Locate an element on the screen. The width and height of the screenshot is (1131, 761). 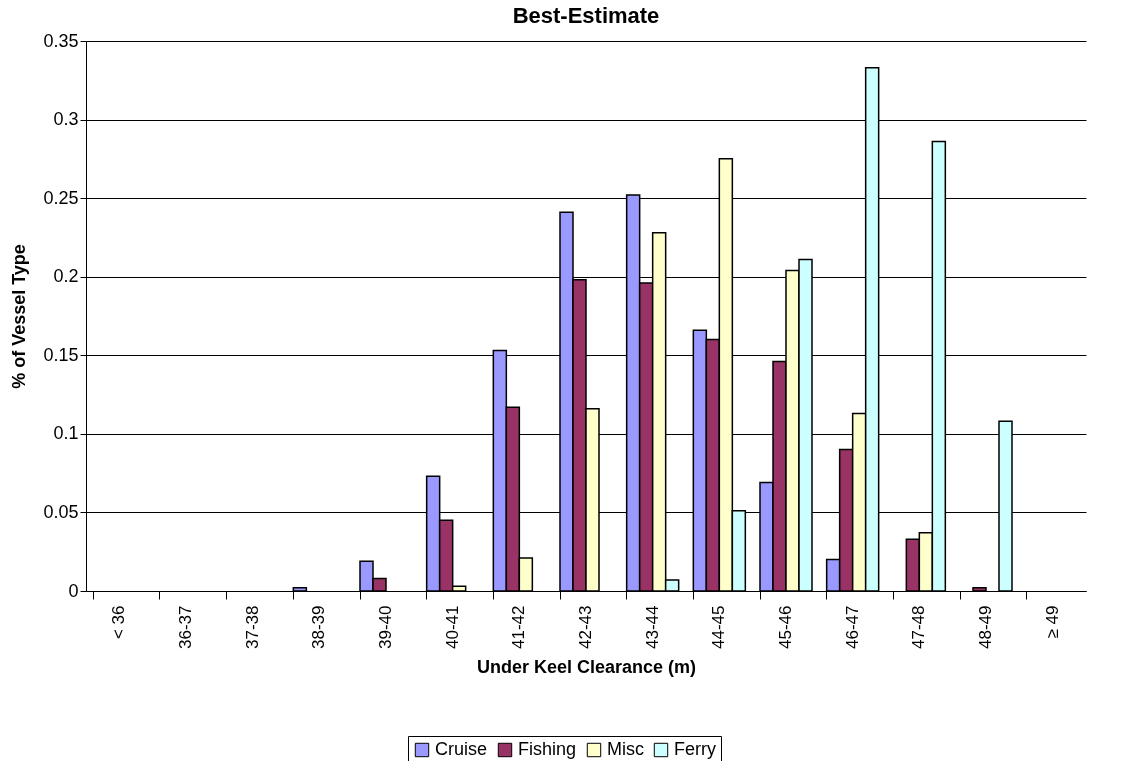
x-tick-label: 41-42 is located at coordinates (519, 627).